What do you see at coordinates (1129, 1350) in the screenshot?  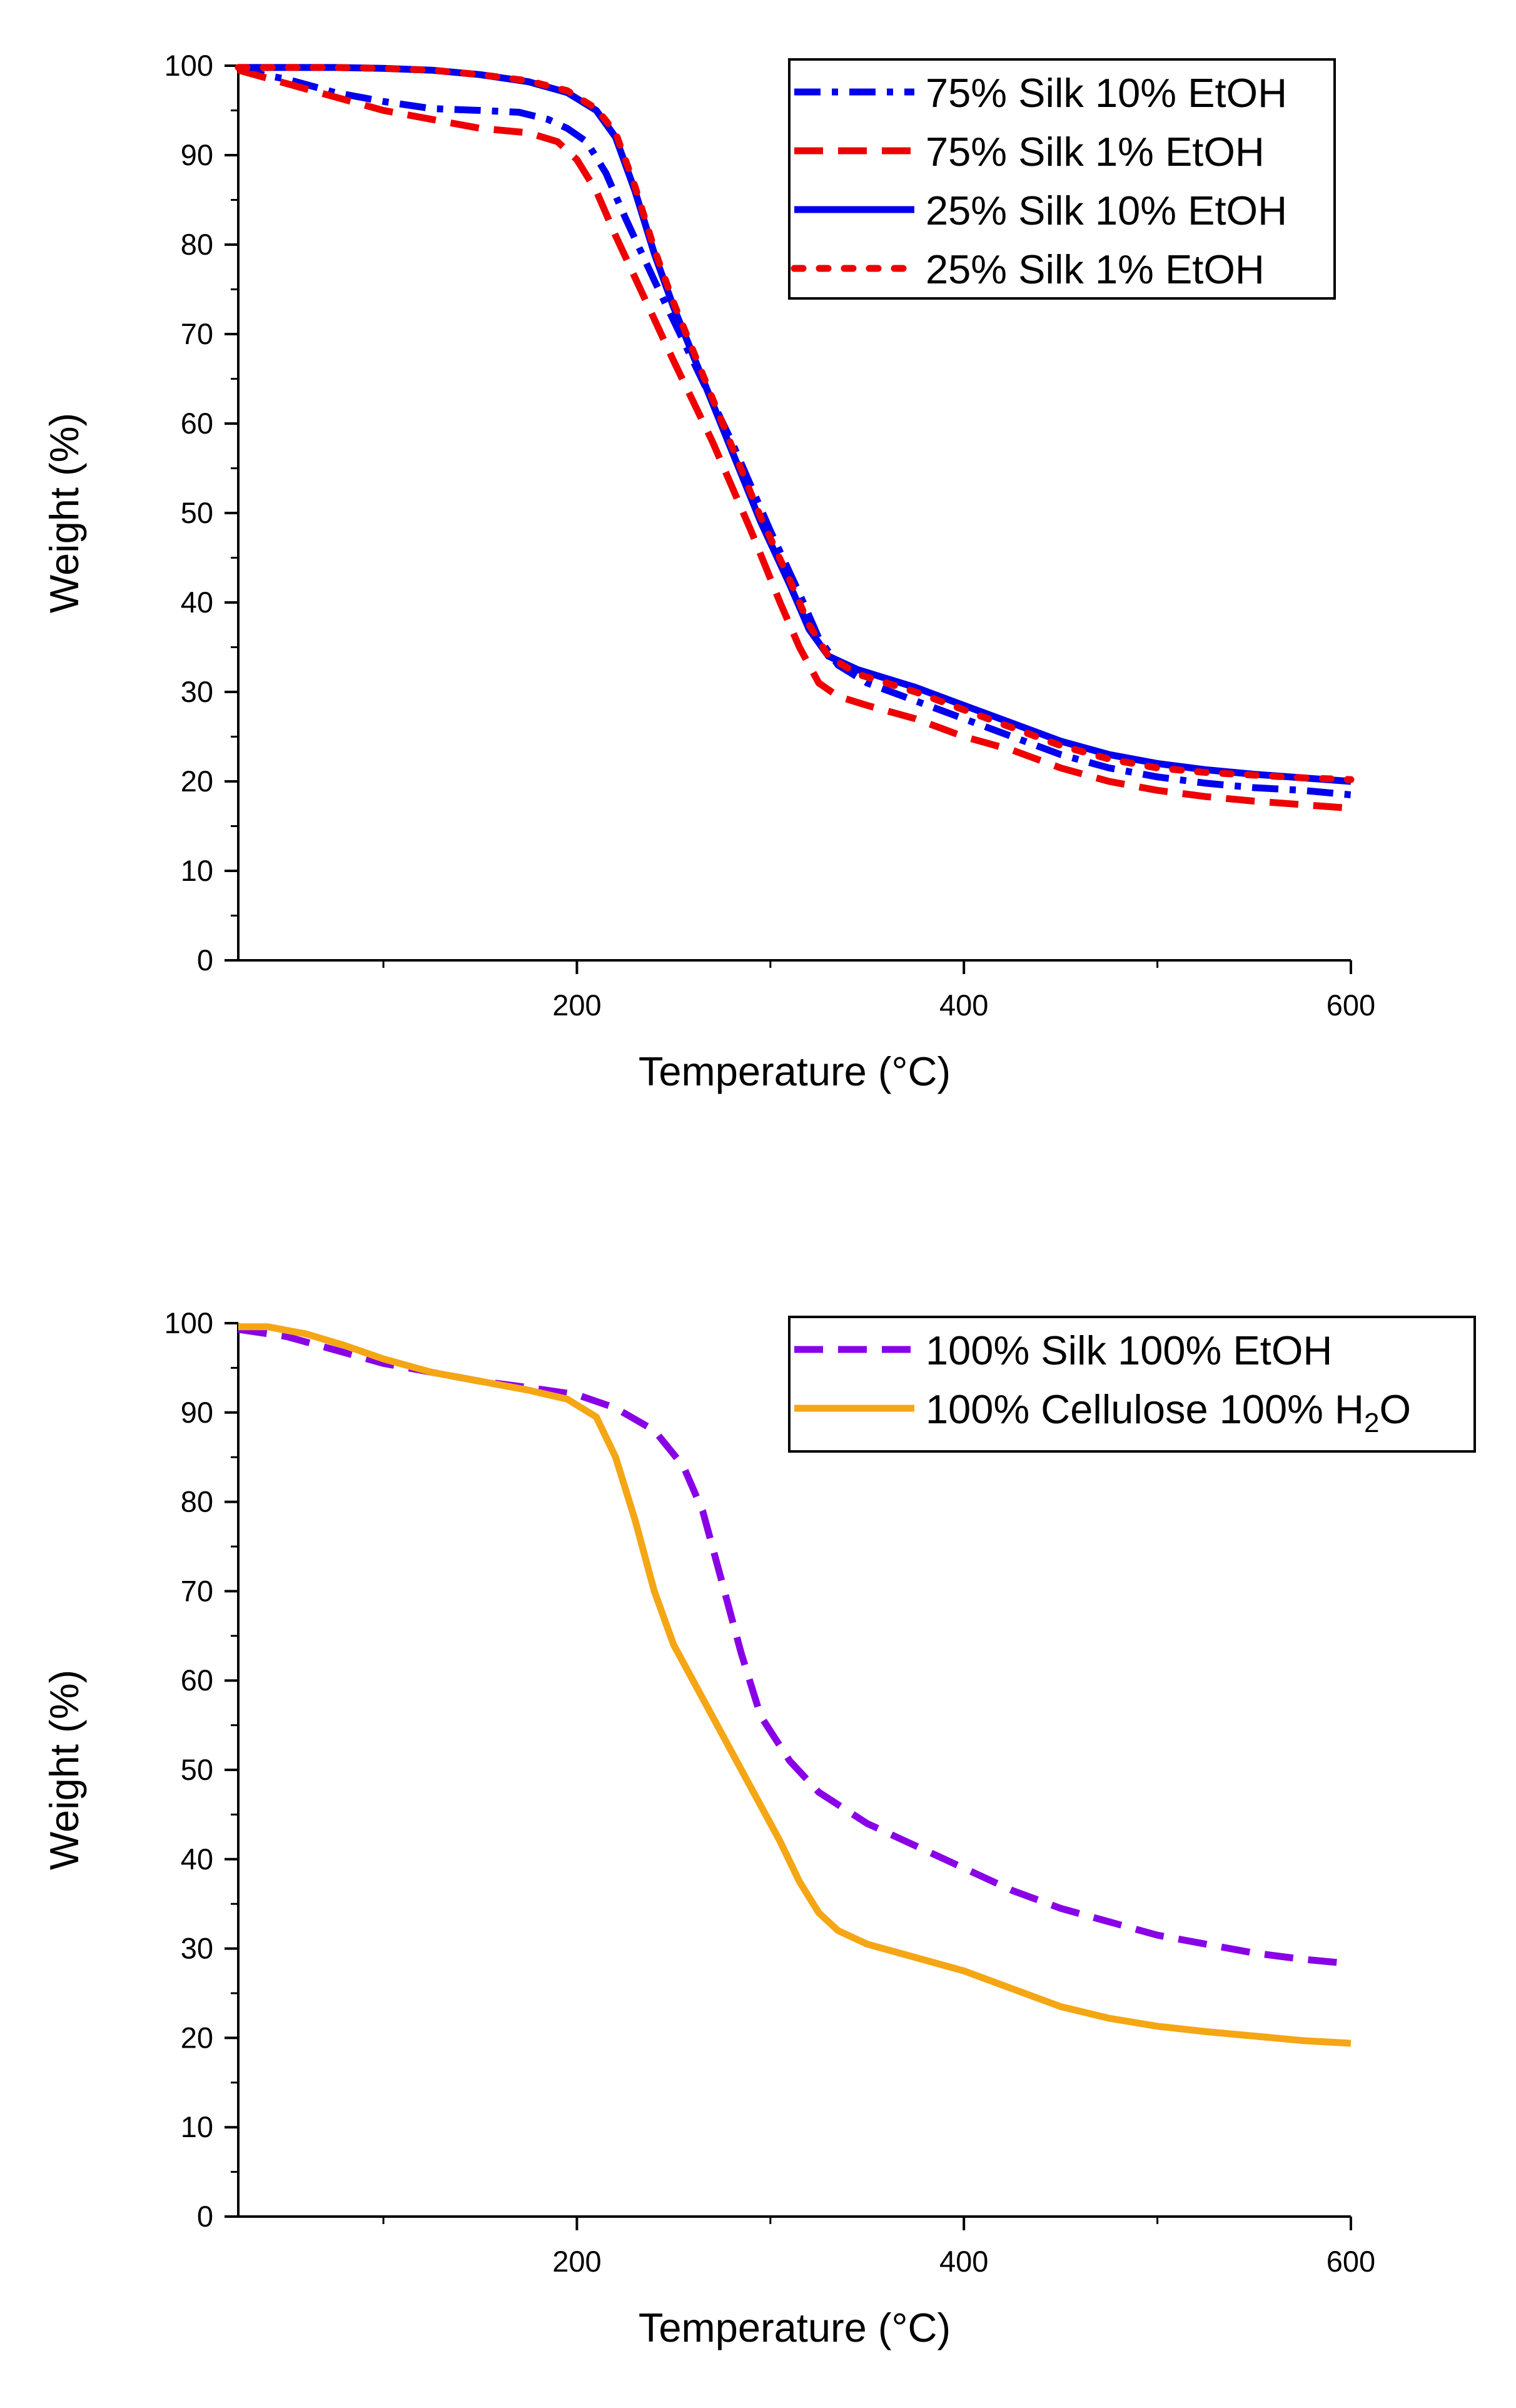 I see `legend-label-1: 100% Silk 100% EtOH` at bounding box center [1129, 1350].